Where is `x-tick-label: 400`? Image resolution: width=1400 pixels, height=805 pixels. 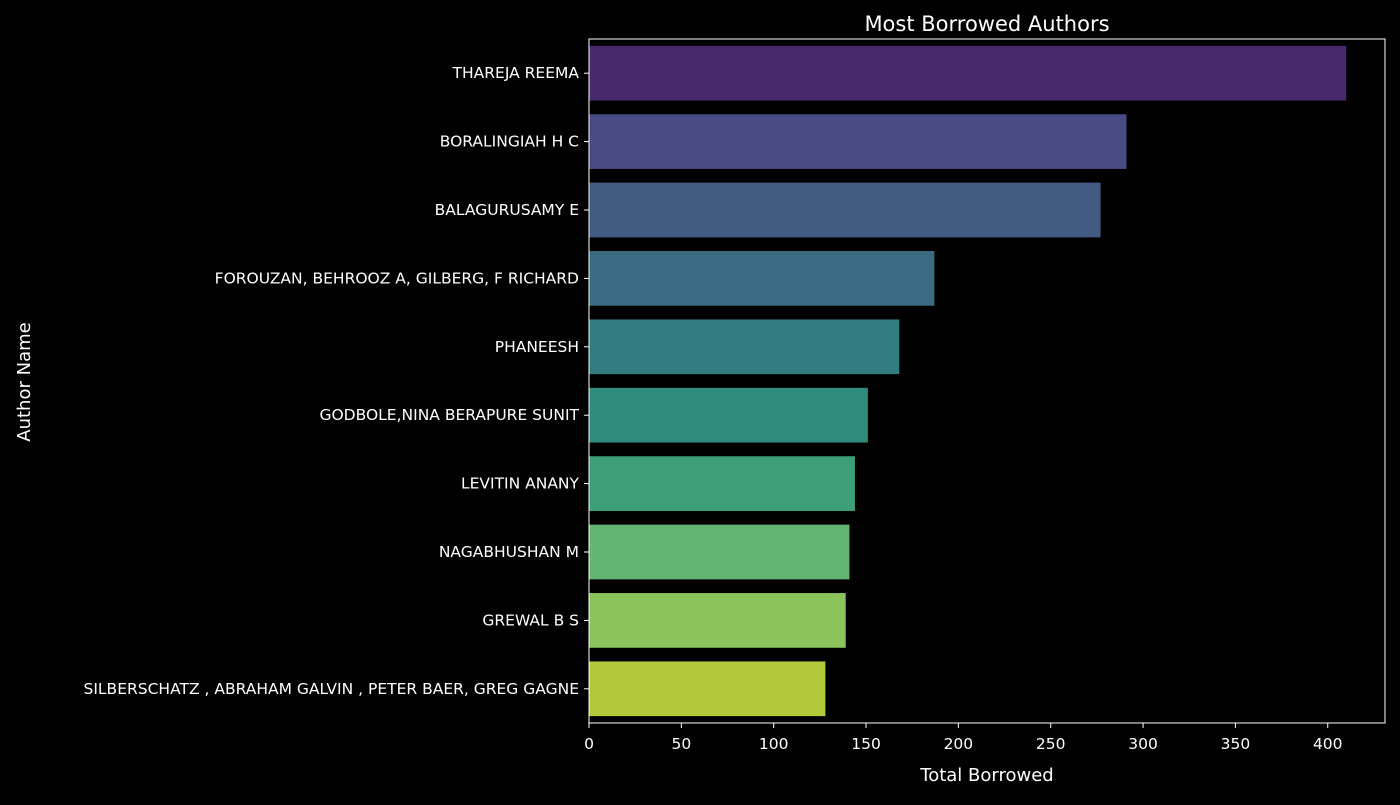
x-tick-label: 400 is located at coordinates (1328, 744).